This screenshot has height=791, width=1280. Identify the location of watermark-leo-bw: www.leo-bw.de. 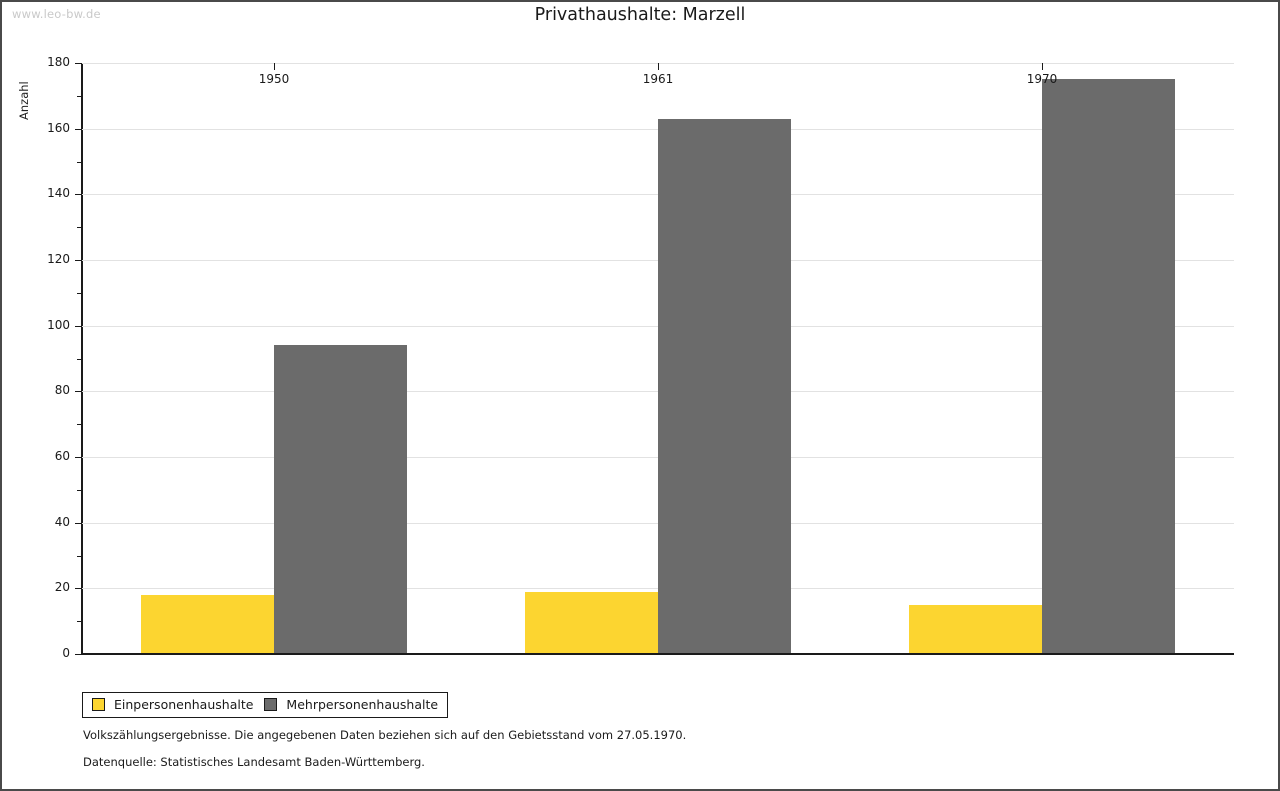
(56, 14).